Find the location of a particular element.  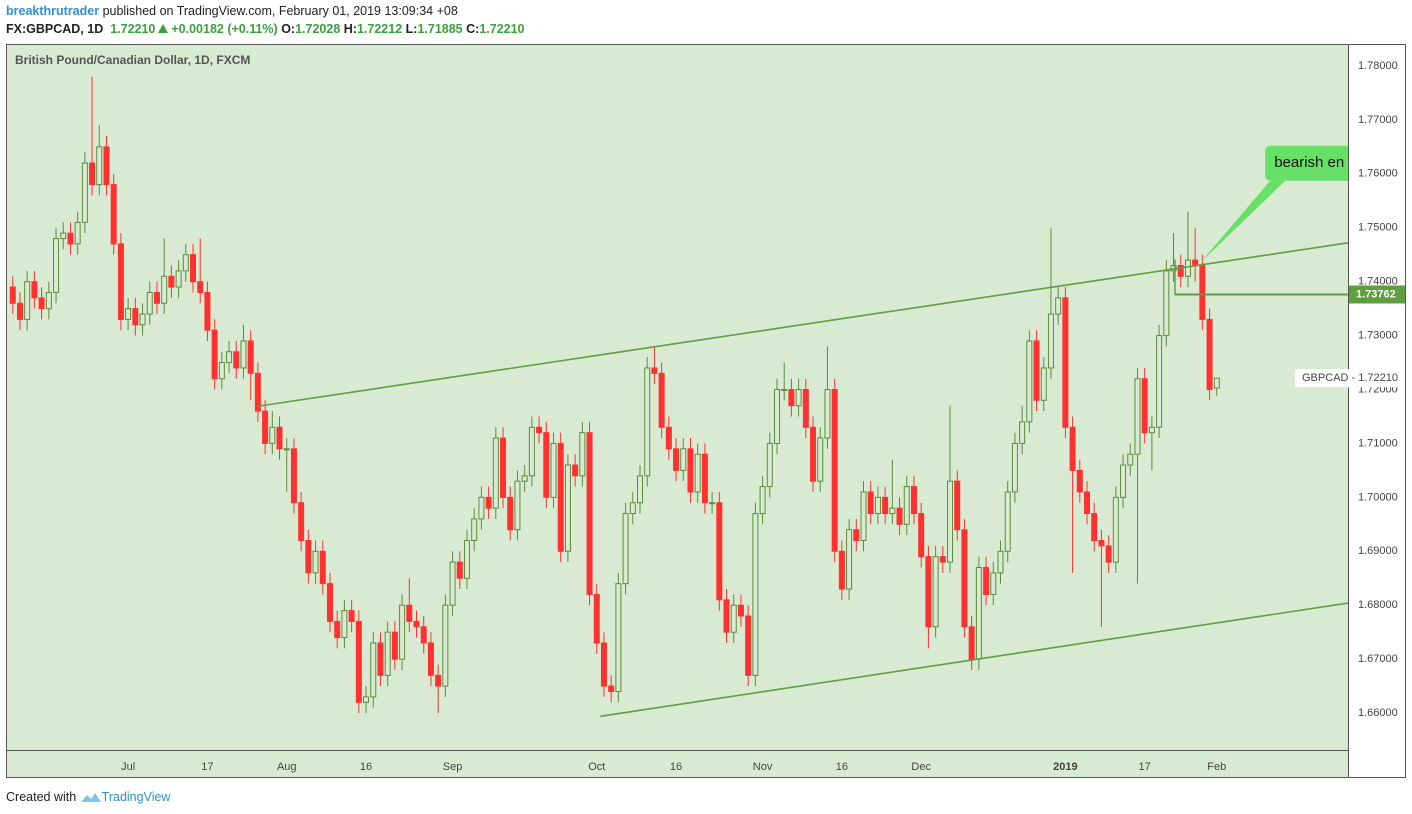

level-label: 1.73762 is located at coordinates (1376, 294).